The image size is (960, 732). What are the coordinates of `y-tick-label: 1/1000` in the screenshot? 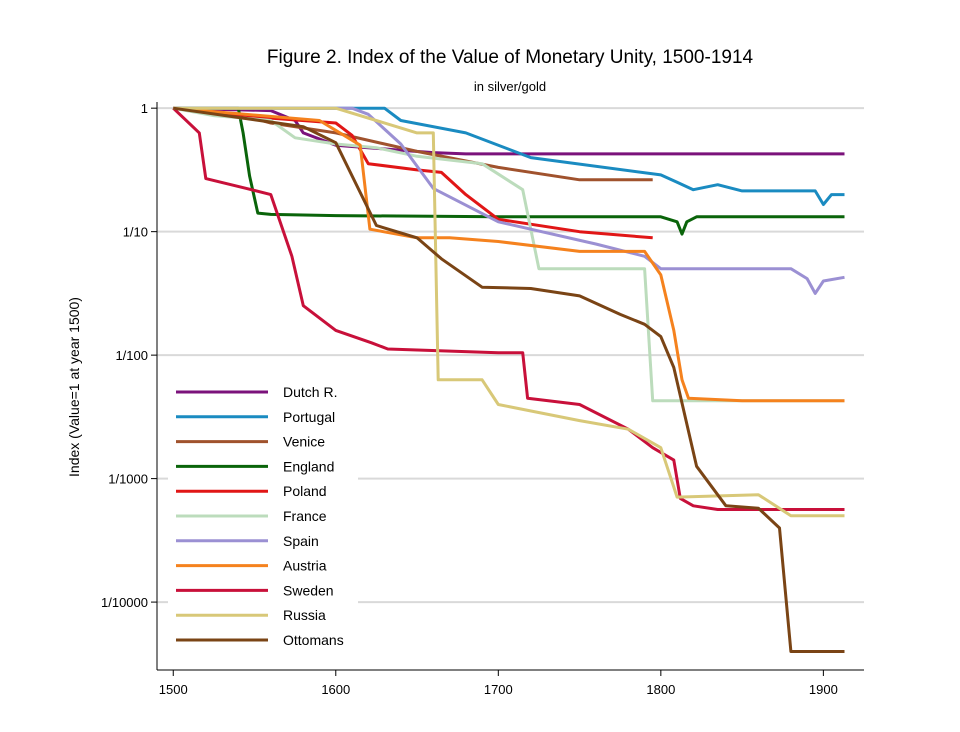 It's located at (128, 479).